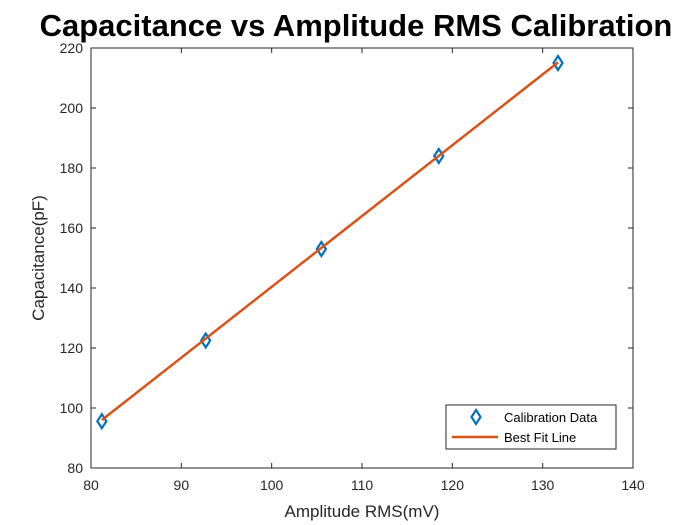 This screenshot has height=525, width=700. I want to click on y-tick-label: 200, so click(72, 108).